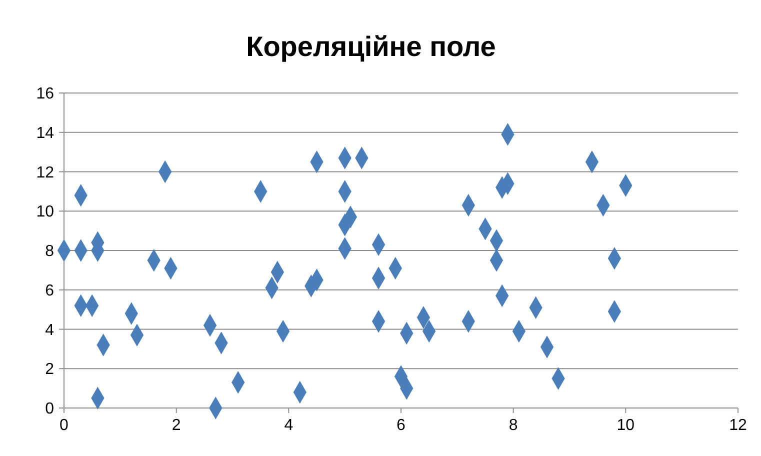  What do you see at coordinates (45, 212) in the screenshot?
I see `y-tick-label: 10` at bounding box center [45, 212].